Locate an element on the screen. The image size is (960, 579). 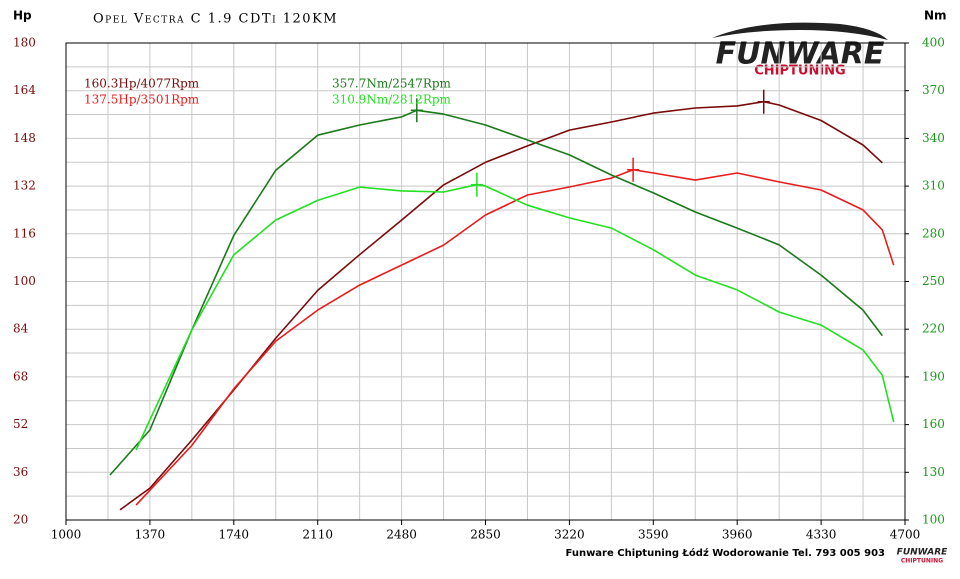
x-tick-label: 2850 is located at coordinates (485, 535).